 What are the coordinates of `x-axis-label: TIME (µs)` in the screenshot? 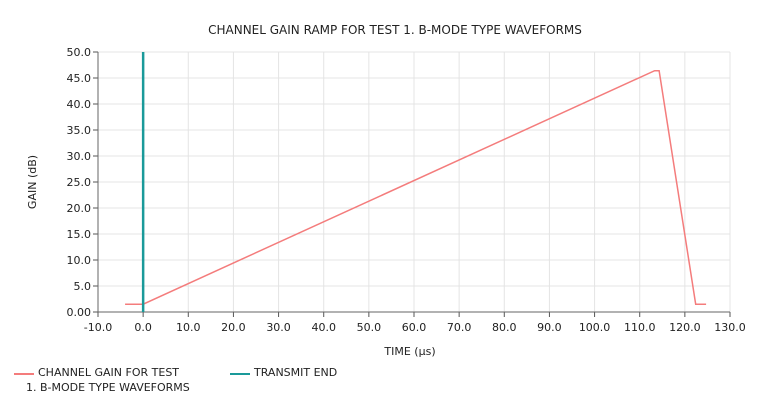 It's located at (409, 351).